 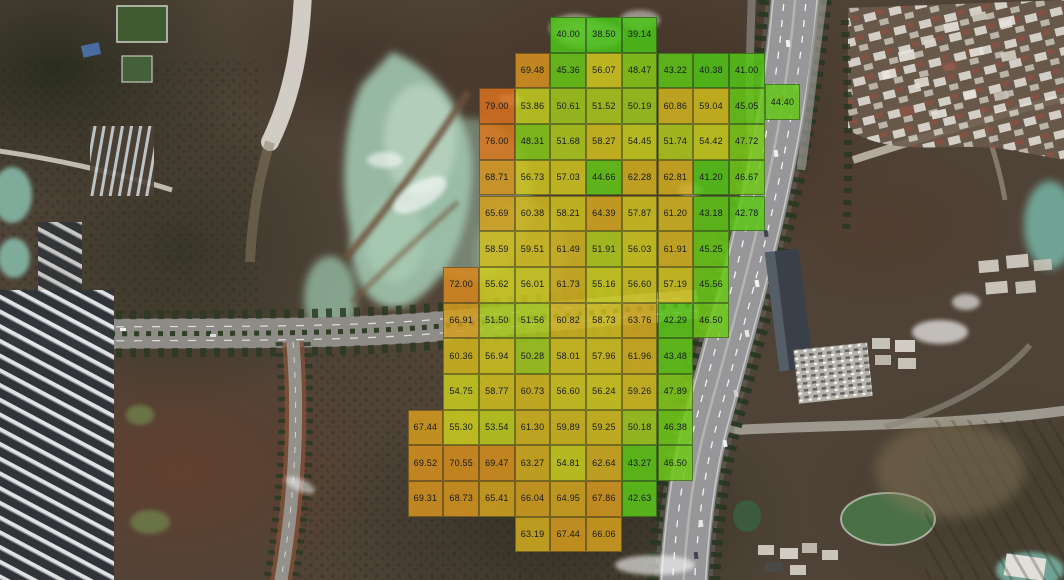 What do you see at coordinates (532, 427) in the screenshot?
I see `heatmap-cell: 61.30` at bounding box center [532, 427].